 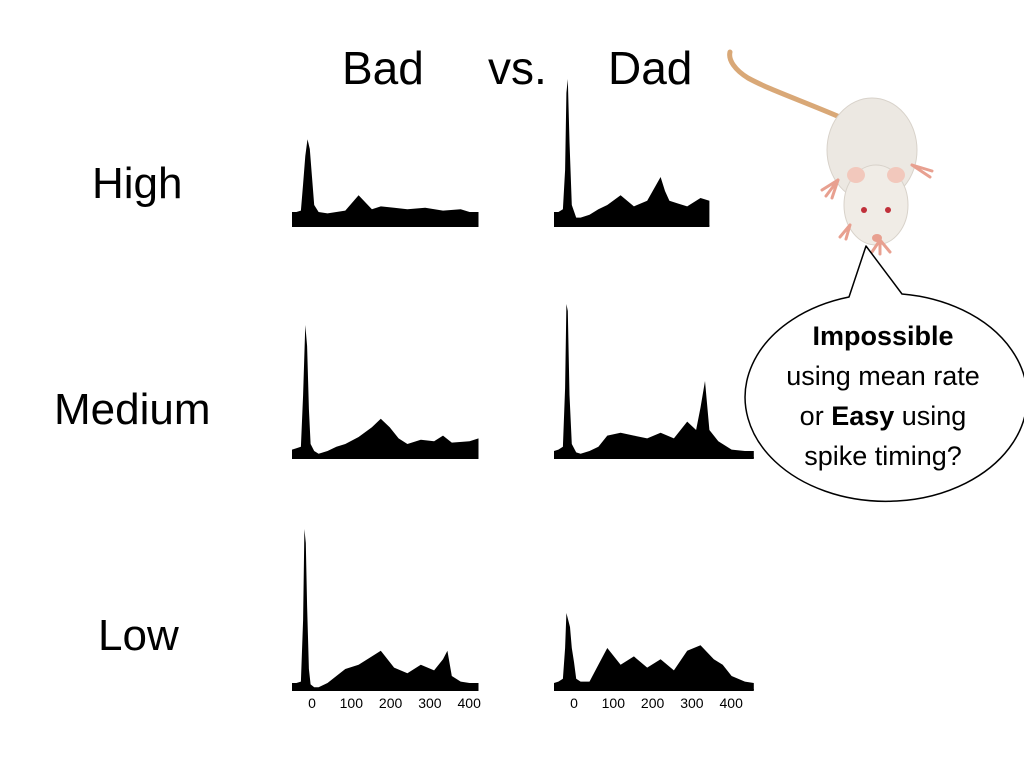 I want to click on row-label-medium: Medium, so click(x=132, y=409).